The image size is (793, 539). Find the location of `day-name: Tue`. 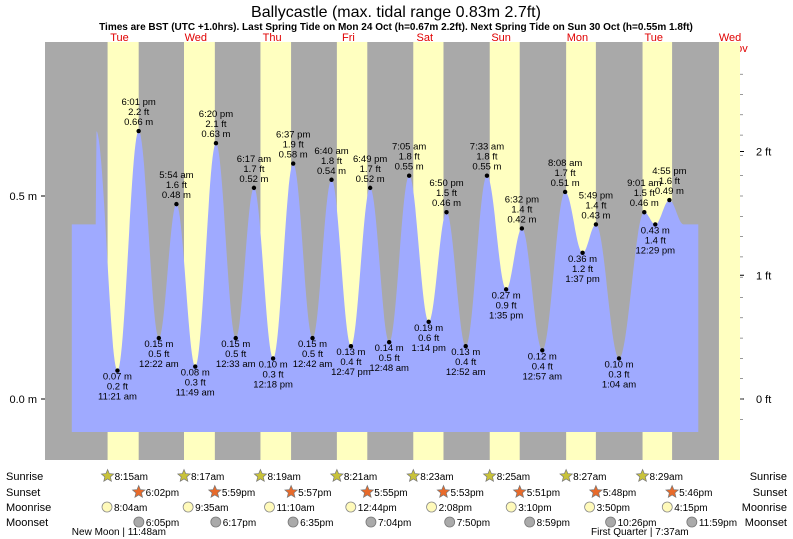

day-name: Tue is located at coordinates (119, 38).